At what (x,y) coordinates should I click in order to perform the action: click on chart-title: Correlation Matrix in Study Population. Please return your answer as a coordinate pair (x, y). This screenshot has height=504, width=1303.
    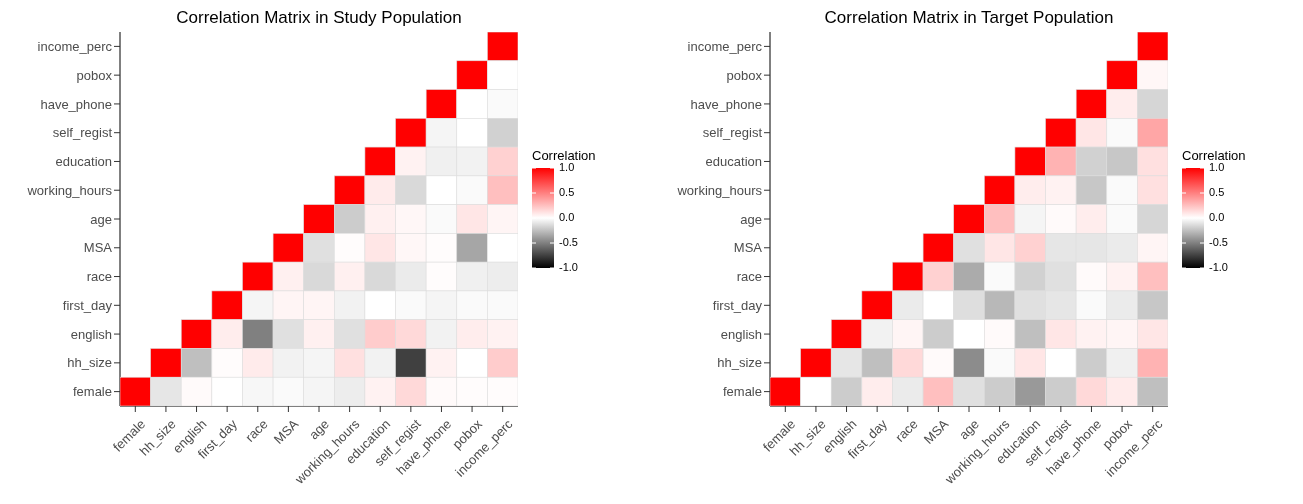
    Looking at the image, I should click on (319, 18).